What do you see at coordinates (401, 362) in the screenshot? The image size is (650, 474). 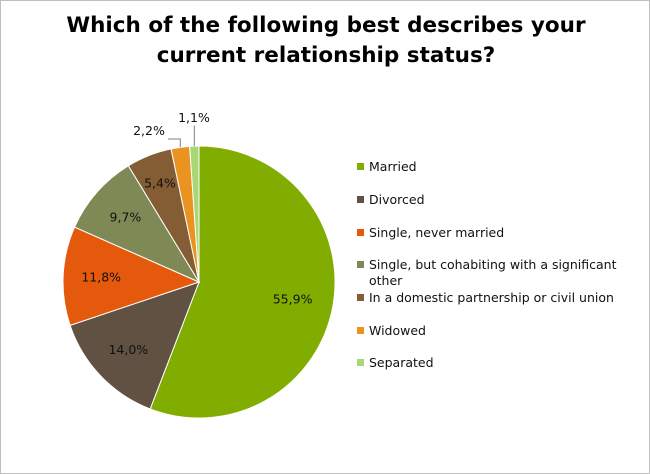 I see `legend-label-separated: Separated` at bounding box center [401, 362].